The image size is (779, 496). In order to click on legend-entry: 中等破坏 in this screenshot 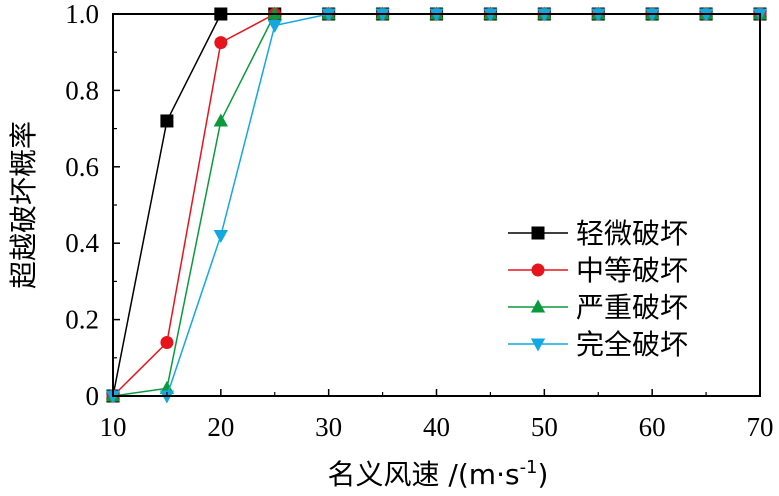, I will do `click(598, 270)`.